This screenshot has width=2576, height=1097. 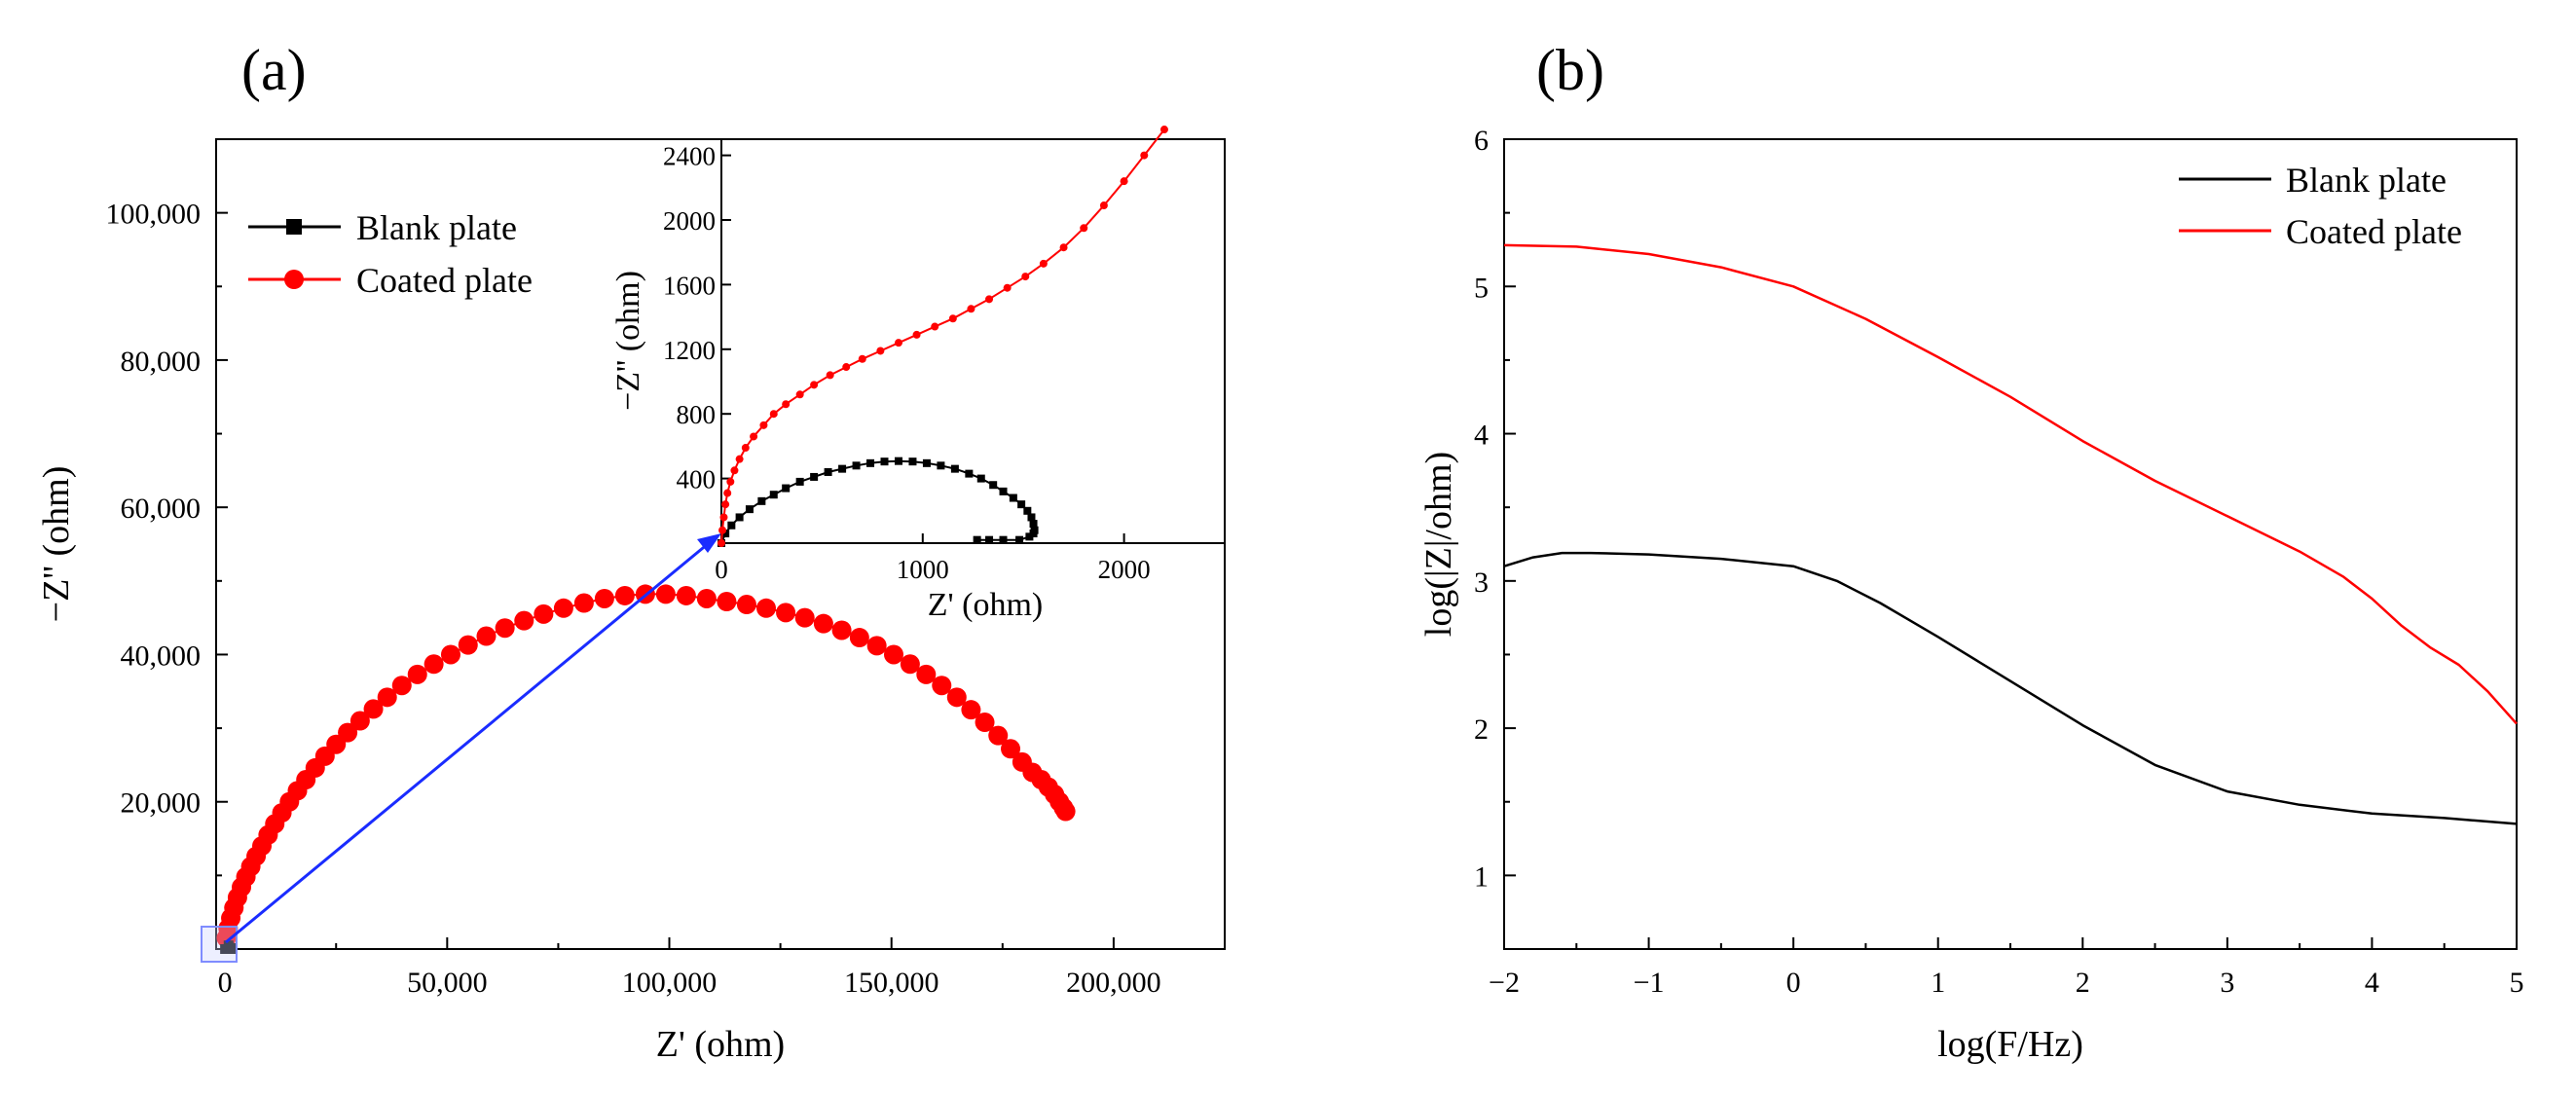 What do you see at coordinates (2374, 231) in the screenshot?
I see `legend-label-coated-b: Coated plate` at bounding box center [2374, 231].